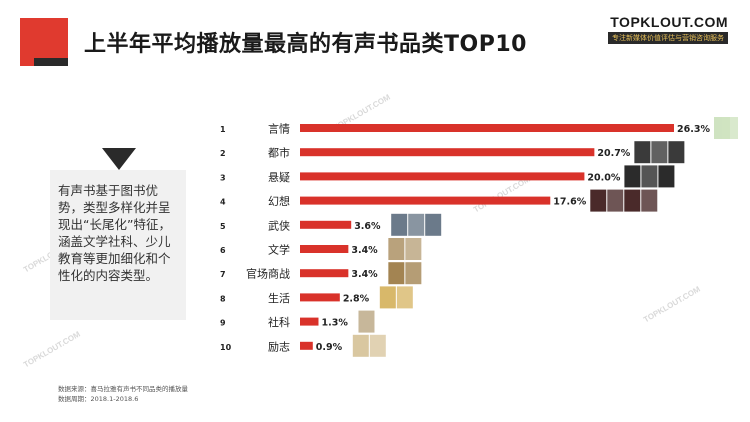 This screenshot has width=750, height=422. I want to click on value-label: 17.6%, so click(569, 202).